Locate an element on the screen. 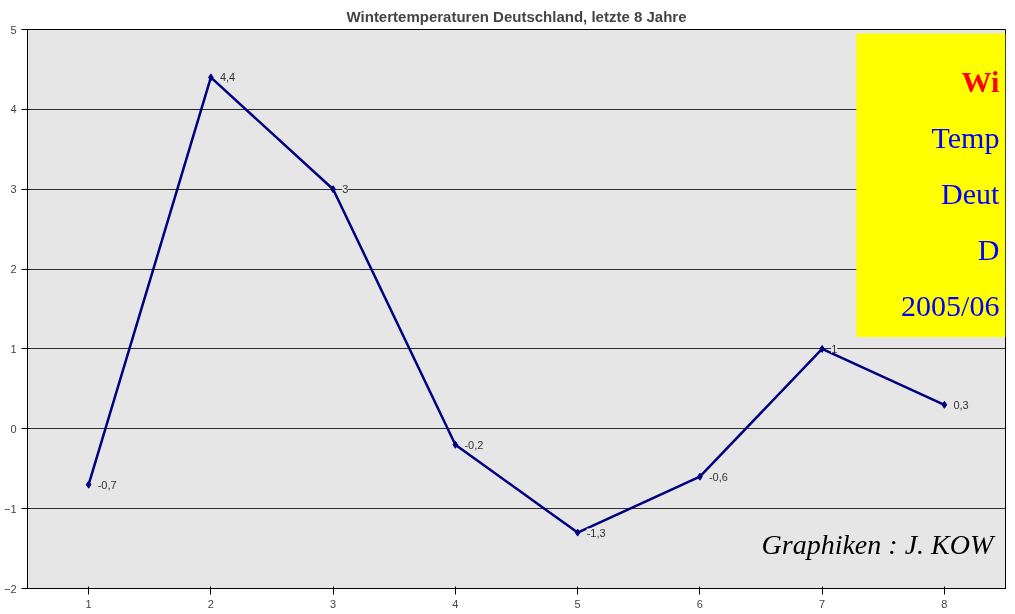 Image resolution: width=1015 pixels, height=614 pixels. x-tick-label: 1 is located at coordinates (88, 603).